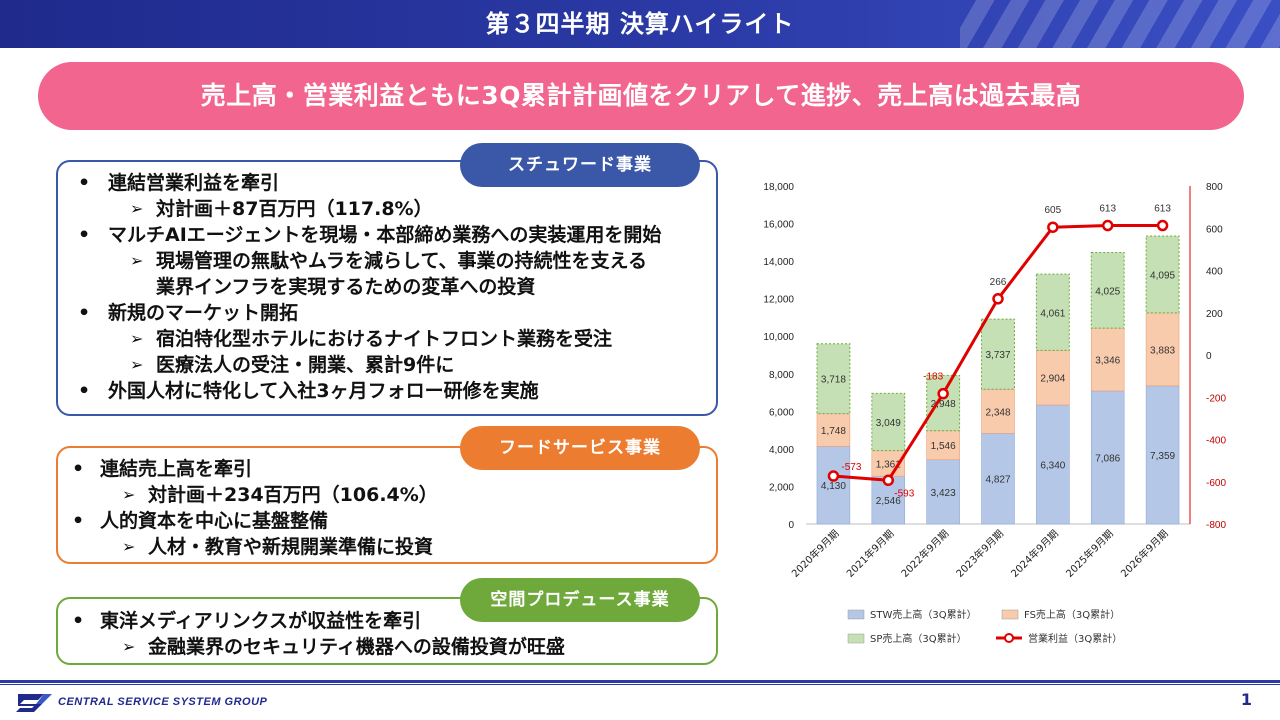  I want to click on y-left-tick-label: 16,000, so click(778, 225).